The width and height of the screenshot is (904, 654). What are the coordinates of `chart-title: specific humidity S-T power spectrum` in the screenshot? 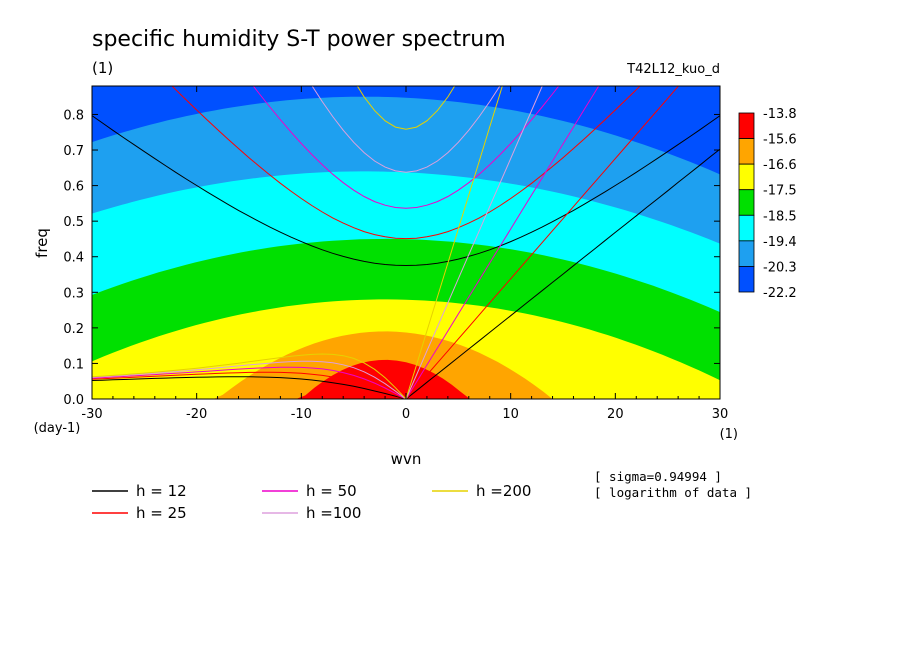 It's located at (299, 39).